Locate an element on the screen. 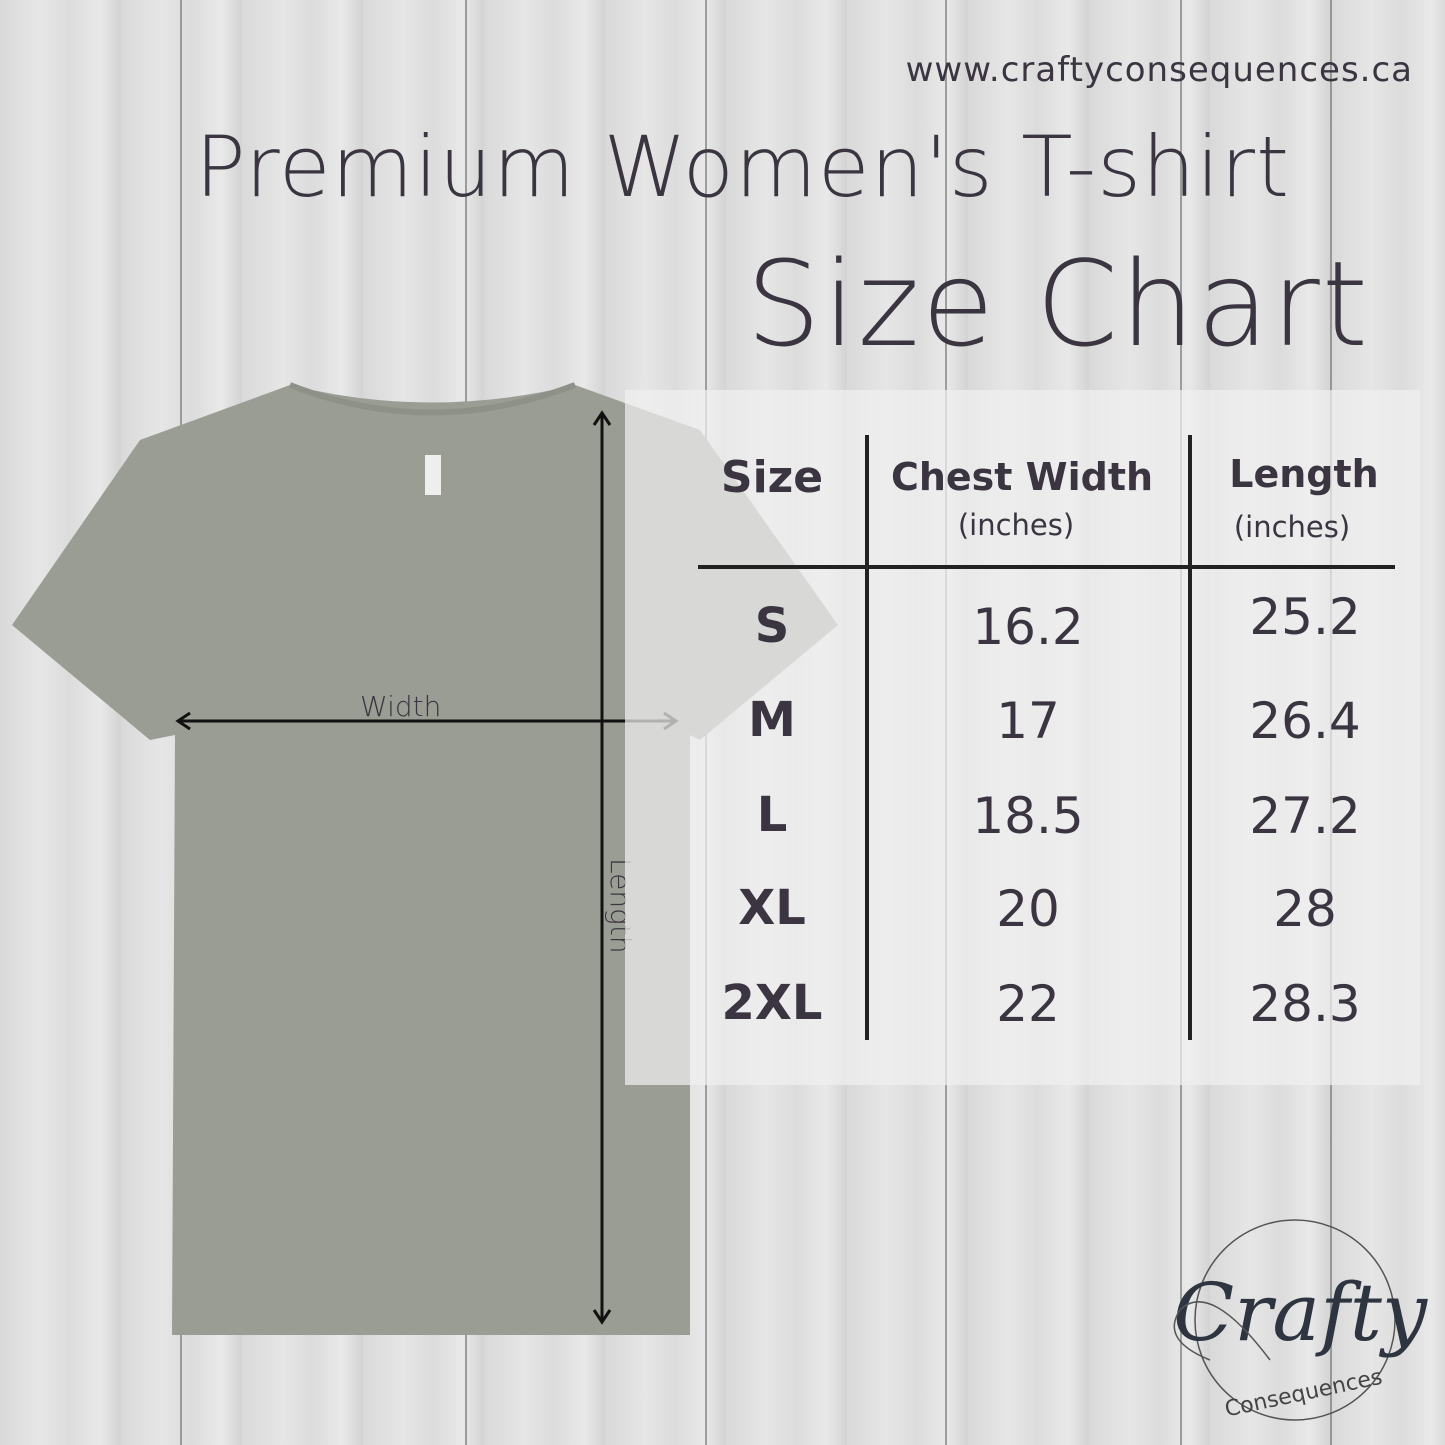 This screenshot has height=1445, width=1445. cell-chest: 18.5 is located at coordinates (1028, 816).